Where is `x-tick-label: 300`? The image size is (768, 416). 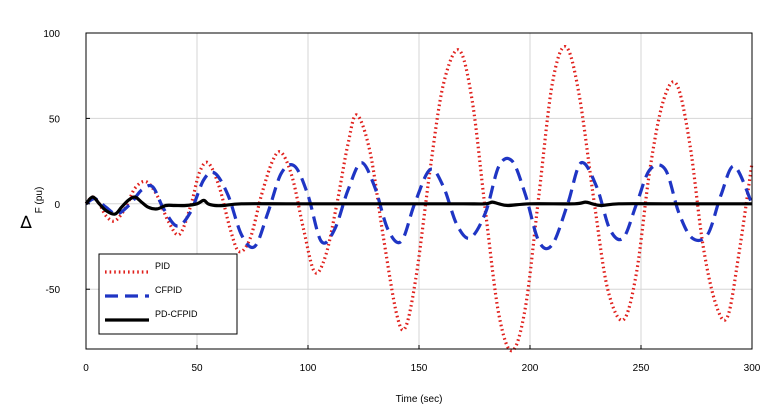 x-tick-label: 300 is located at coordinates (752, 368).